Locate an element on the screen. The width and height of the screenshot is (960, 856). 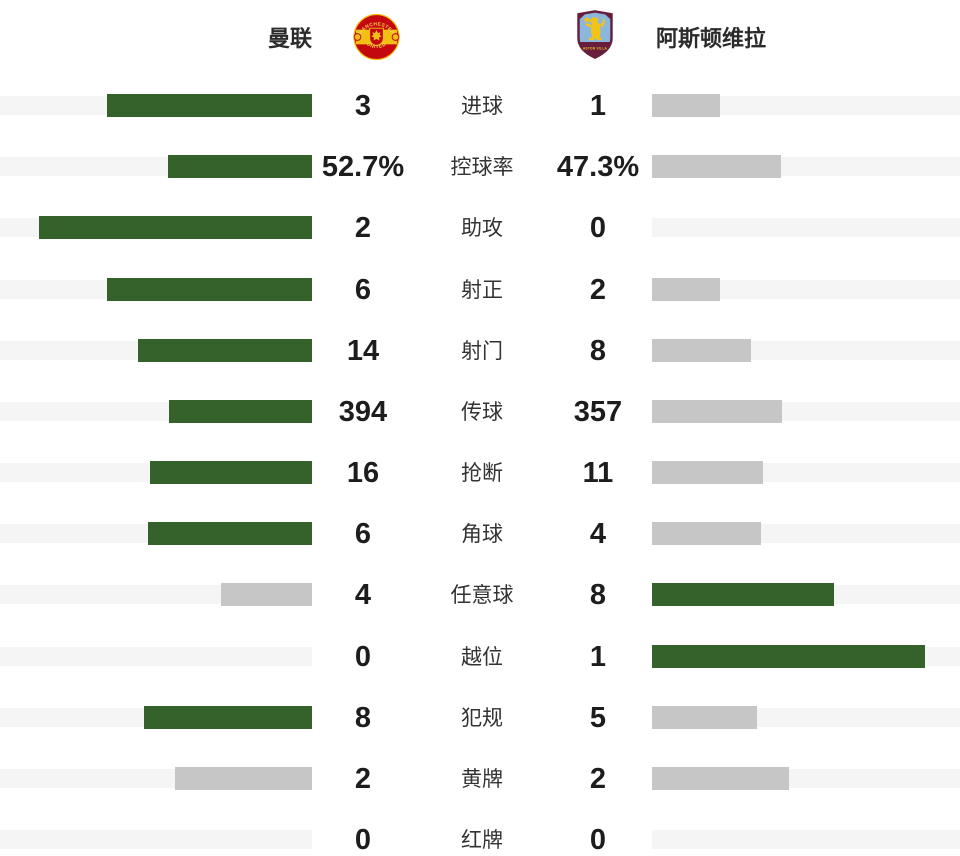
stat-row: 52.7% 控球率 47.3% is located at coordinates (480, 167).